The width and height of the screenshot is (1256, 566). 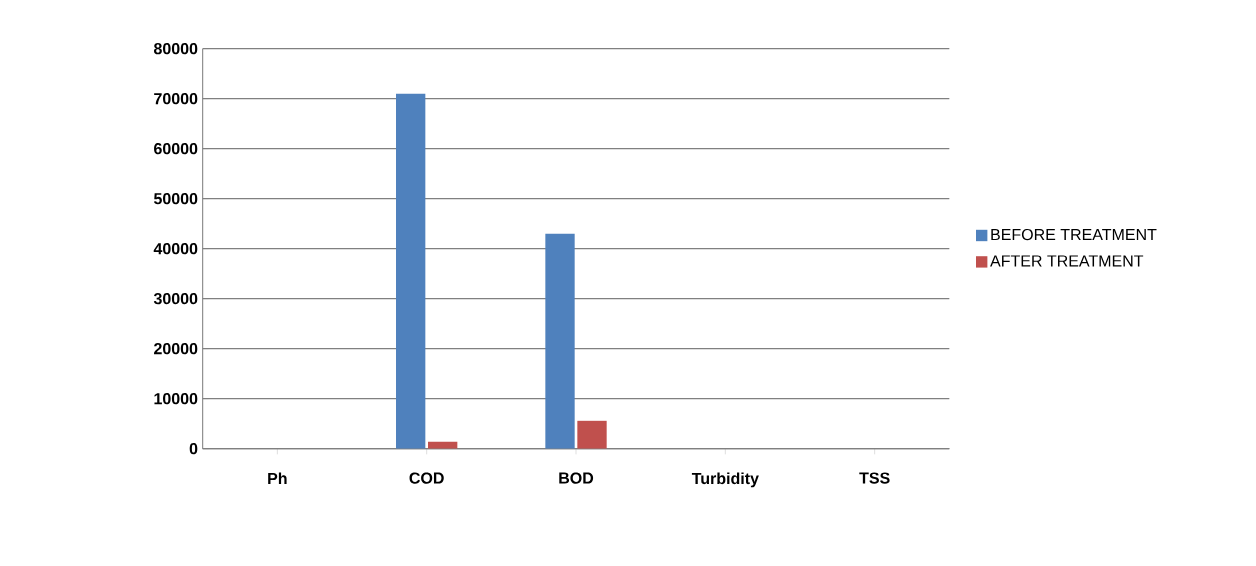 What do you see at coordinates (725, 480) in the screenshot?
I see `x-tick-label: Turbidity` at bounding box center [725, 480].